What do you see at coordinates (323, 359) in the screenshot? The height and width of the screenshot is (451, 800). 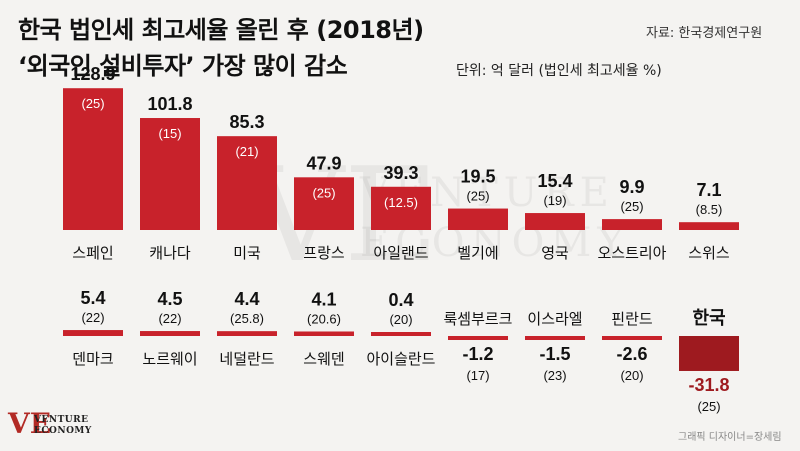 I see `category-label: 스웨덴` at bounding box center [323, 359].